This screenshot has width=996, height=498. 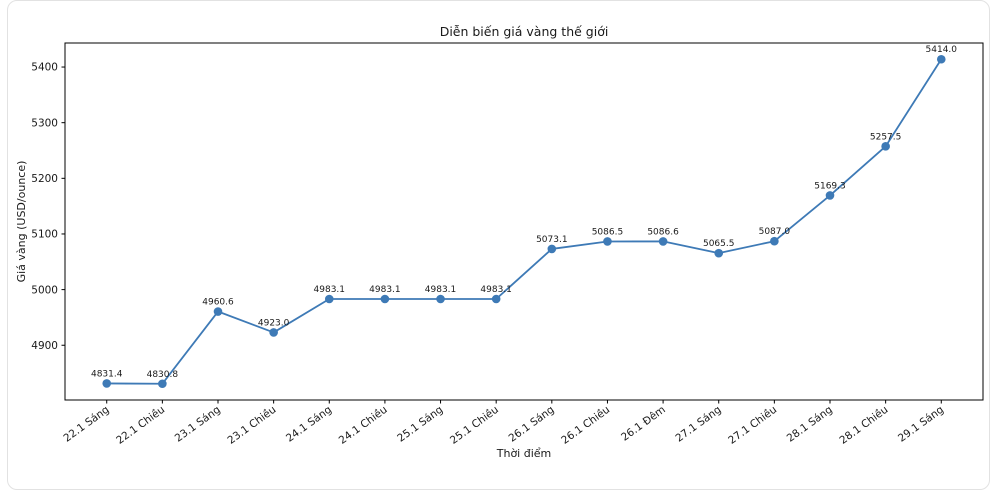 I want to click on x-tick-label: 22.1 Chiều, so click(x=140, y=425).